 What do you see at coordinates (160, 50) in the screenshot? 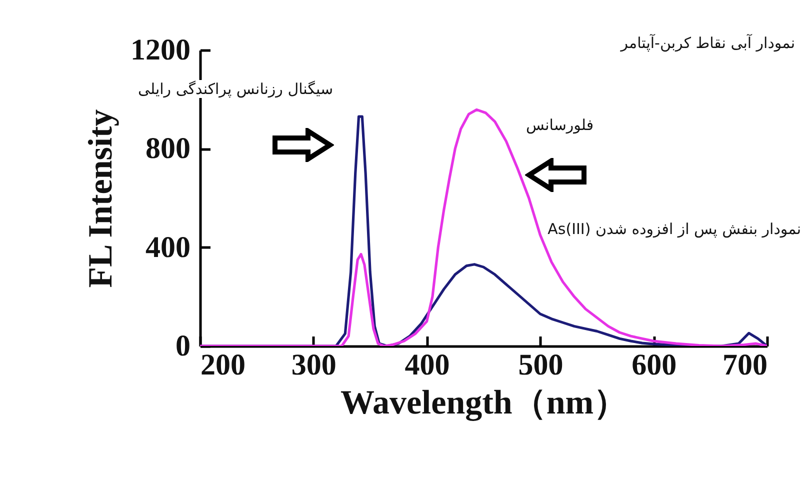
I see `y-tick-label: 1200` at bounding box center [160, 50].